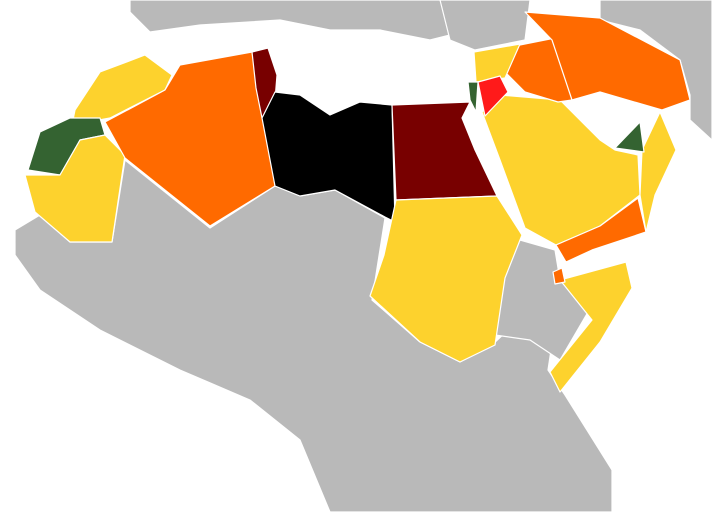 Image resolution: width=712 pixels, height=512 pixels. Describe the element at coordinates (328, 157) in the screenshot. I see `region-libya` at that location.